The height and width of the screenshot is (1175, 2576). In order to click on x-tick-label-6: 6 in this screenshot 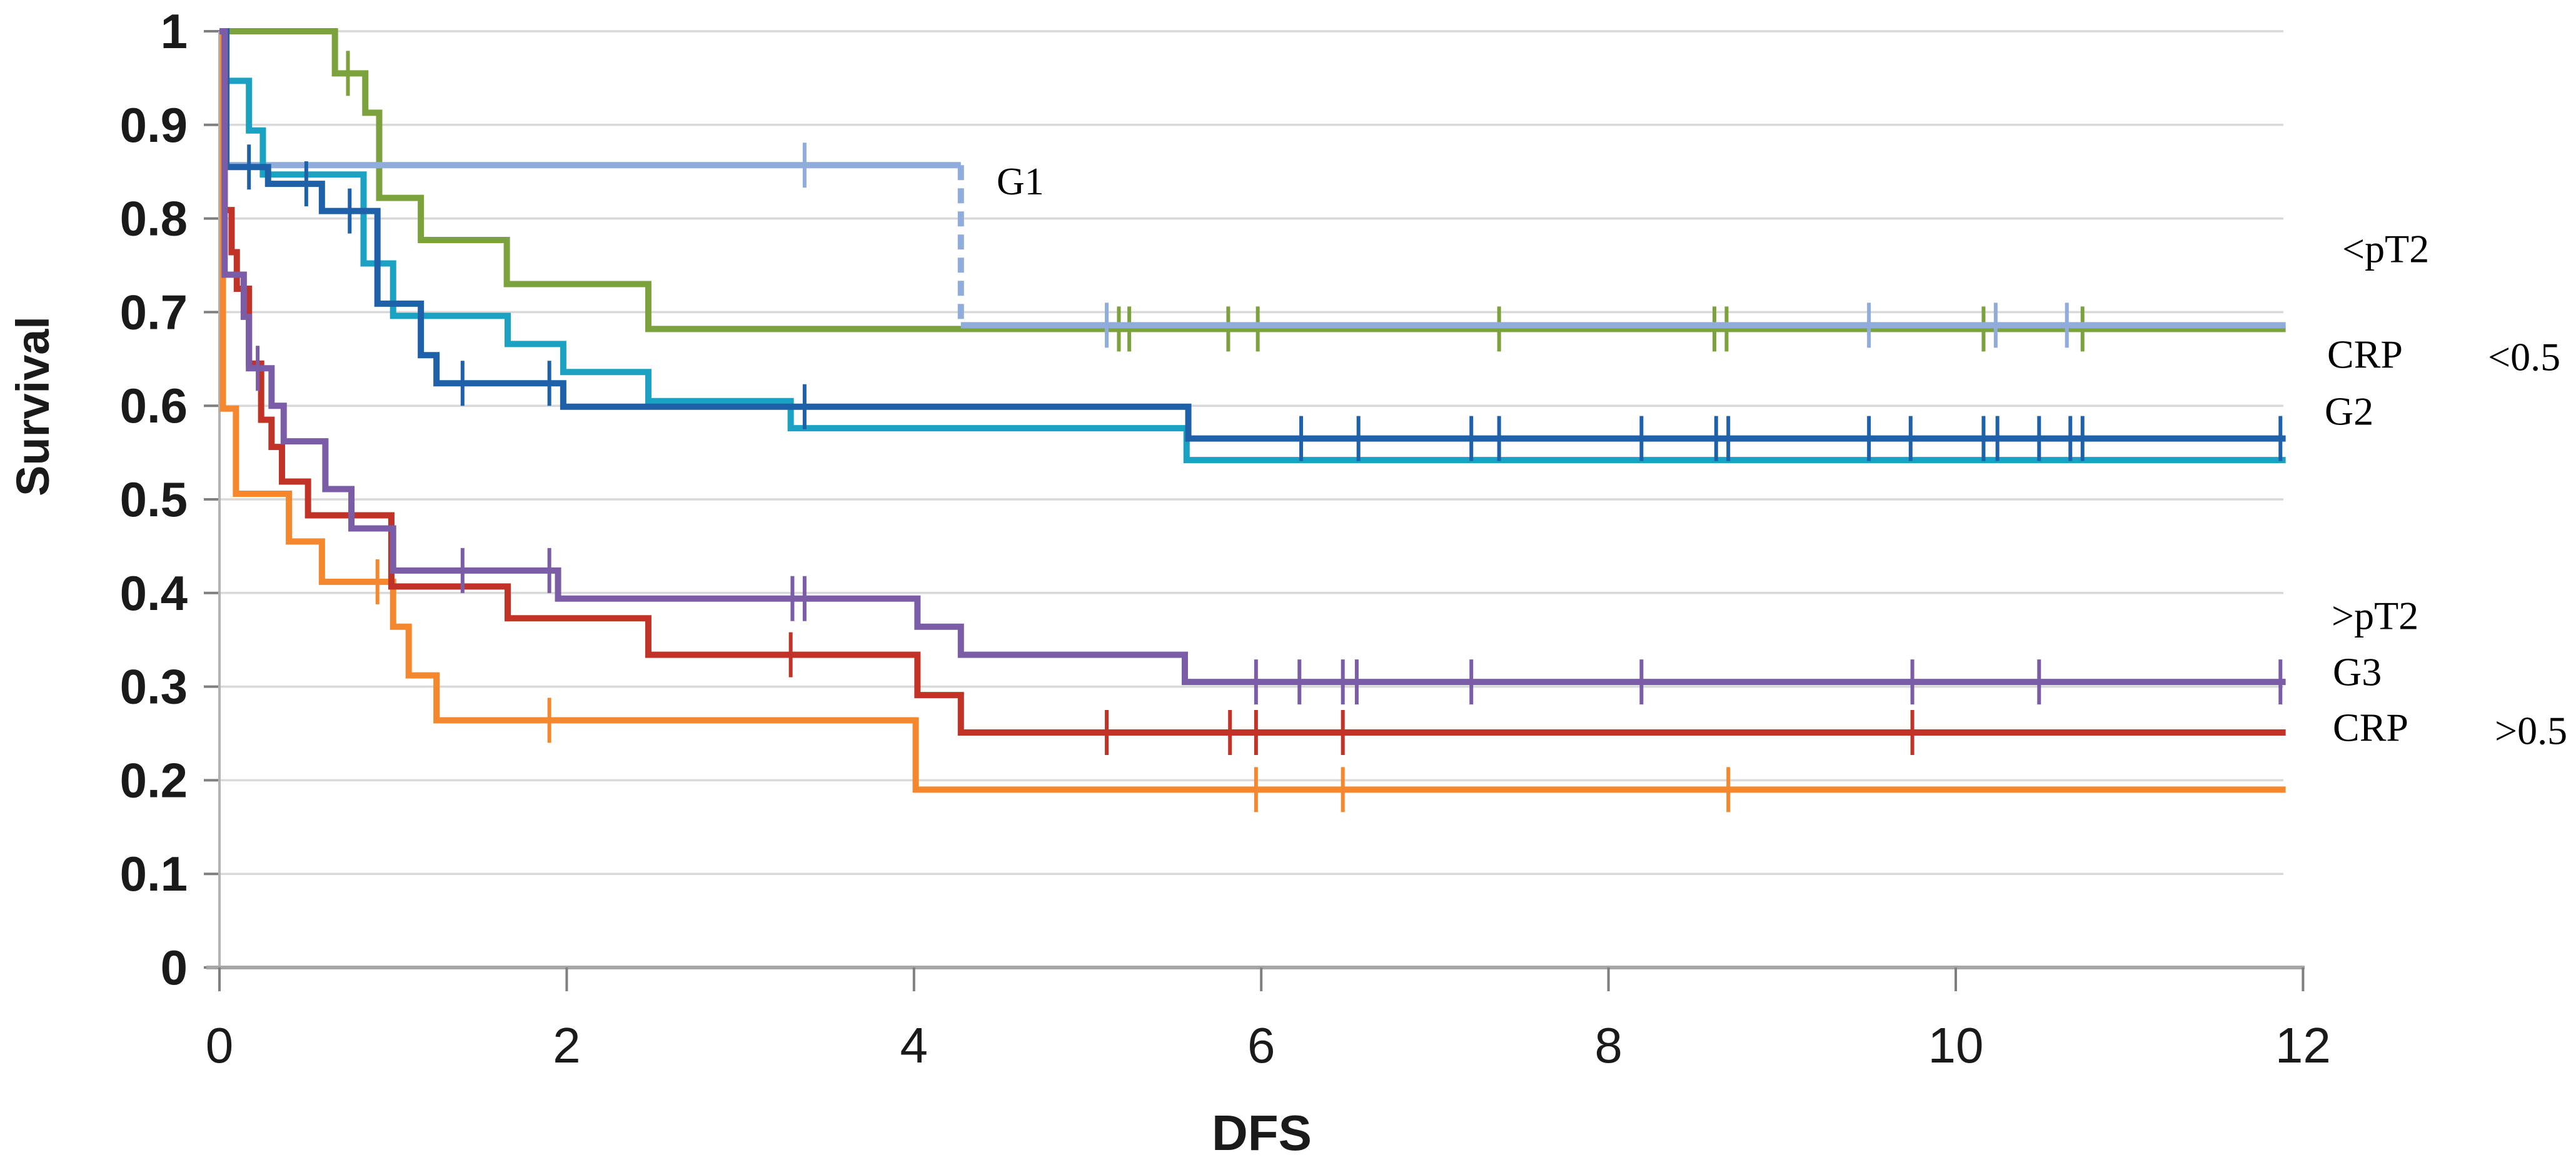, I will do `click(1261, 1045)`.